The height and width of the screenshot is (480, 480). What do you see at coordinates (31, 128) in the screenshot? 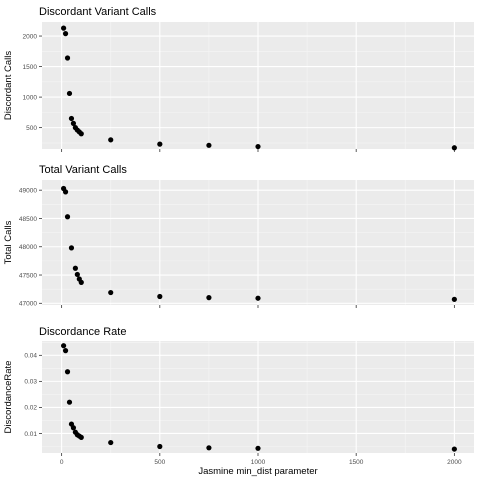
I see `y-tick-label: 500` at bounding box center [31, 128].